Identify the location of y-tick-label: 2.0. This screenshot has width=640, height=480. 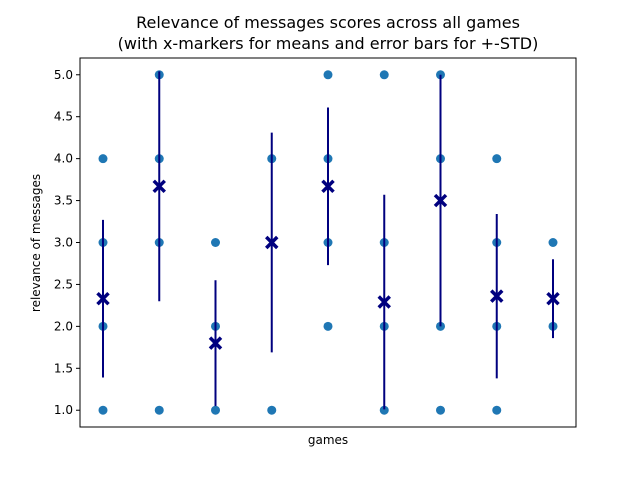
(63, 326).